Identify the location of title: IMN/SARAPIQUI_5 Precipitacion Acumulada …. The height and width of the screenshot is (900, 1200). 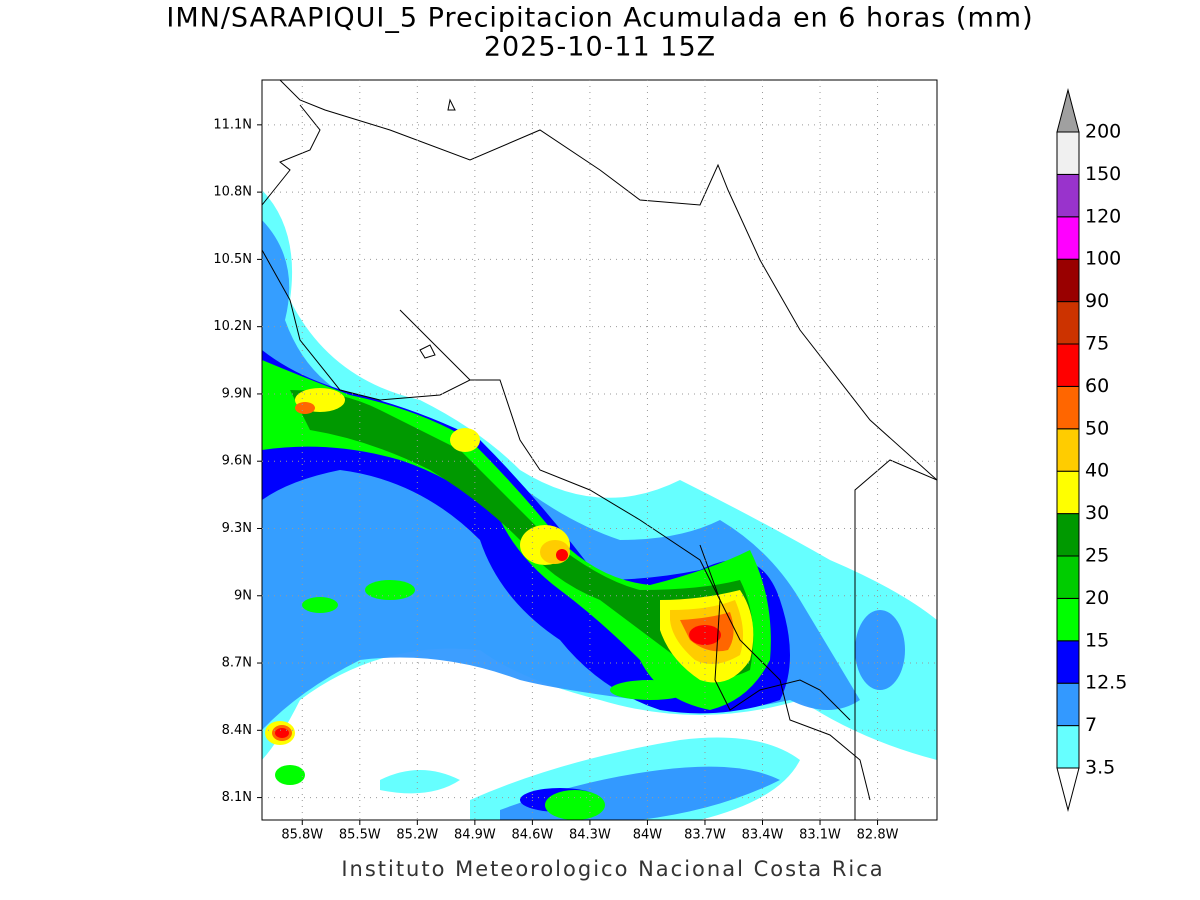
(599, 18).